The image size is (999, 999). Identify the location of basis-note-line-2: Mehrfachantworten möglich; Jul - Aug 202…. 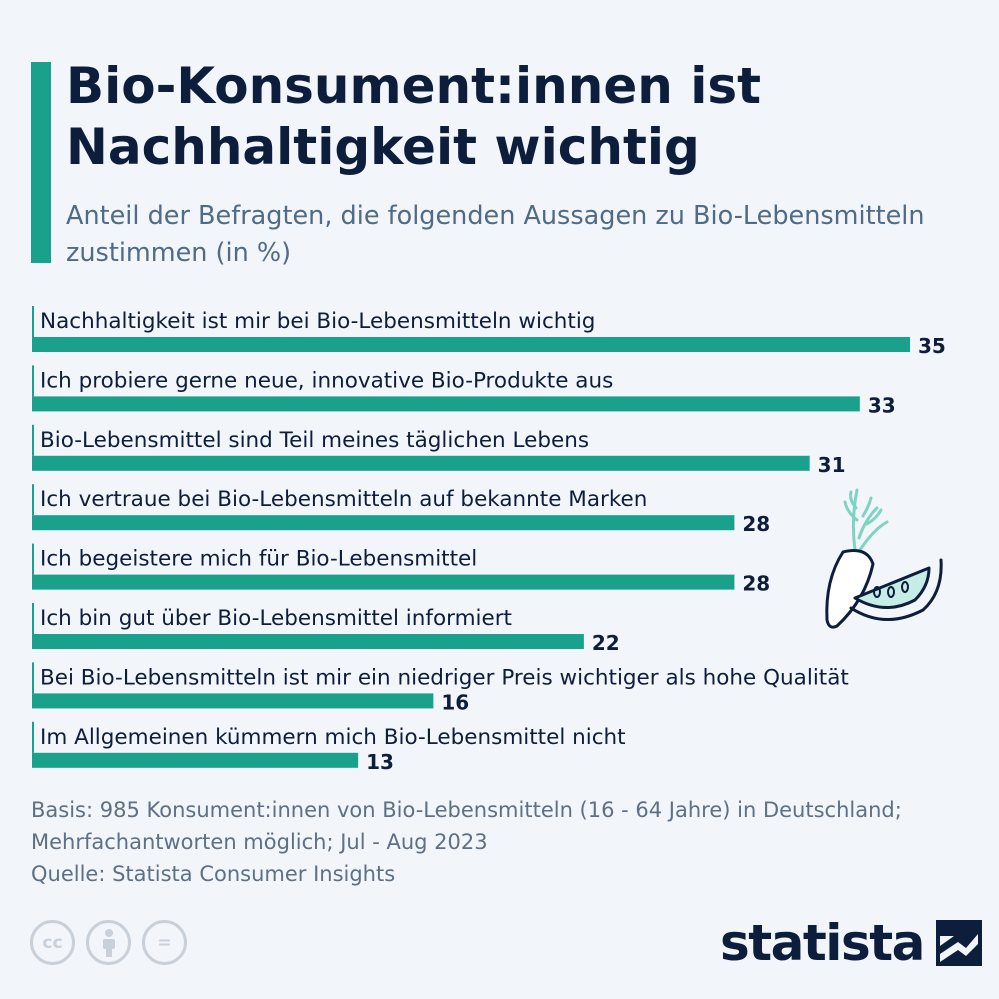
(259, 842).